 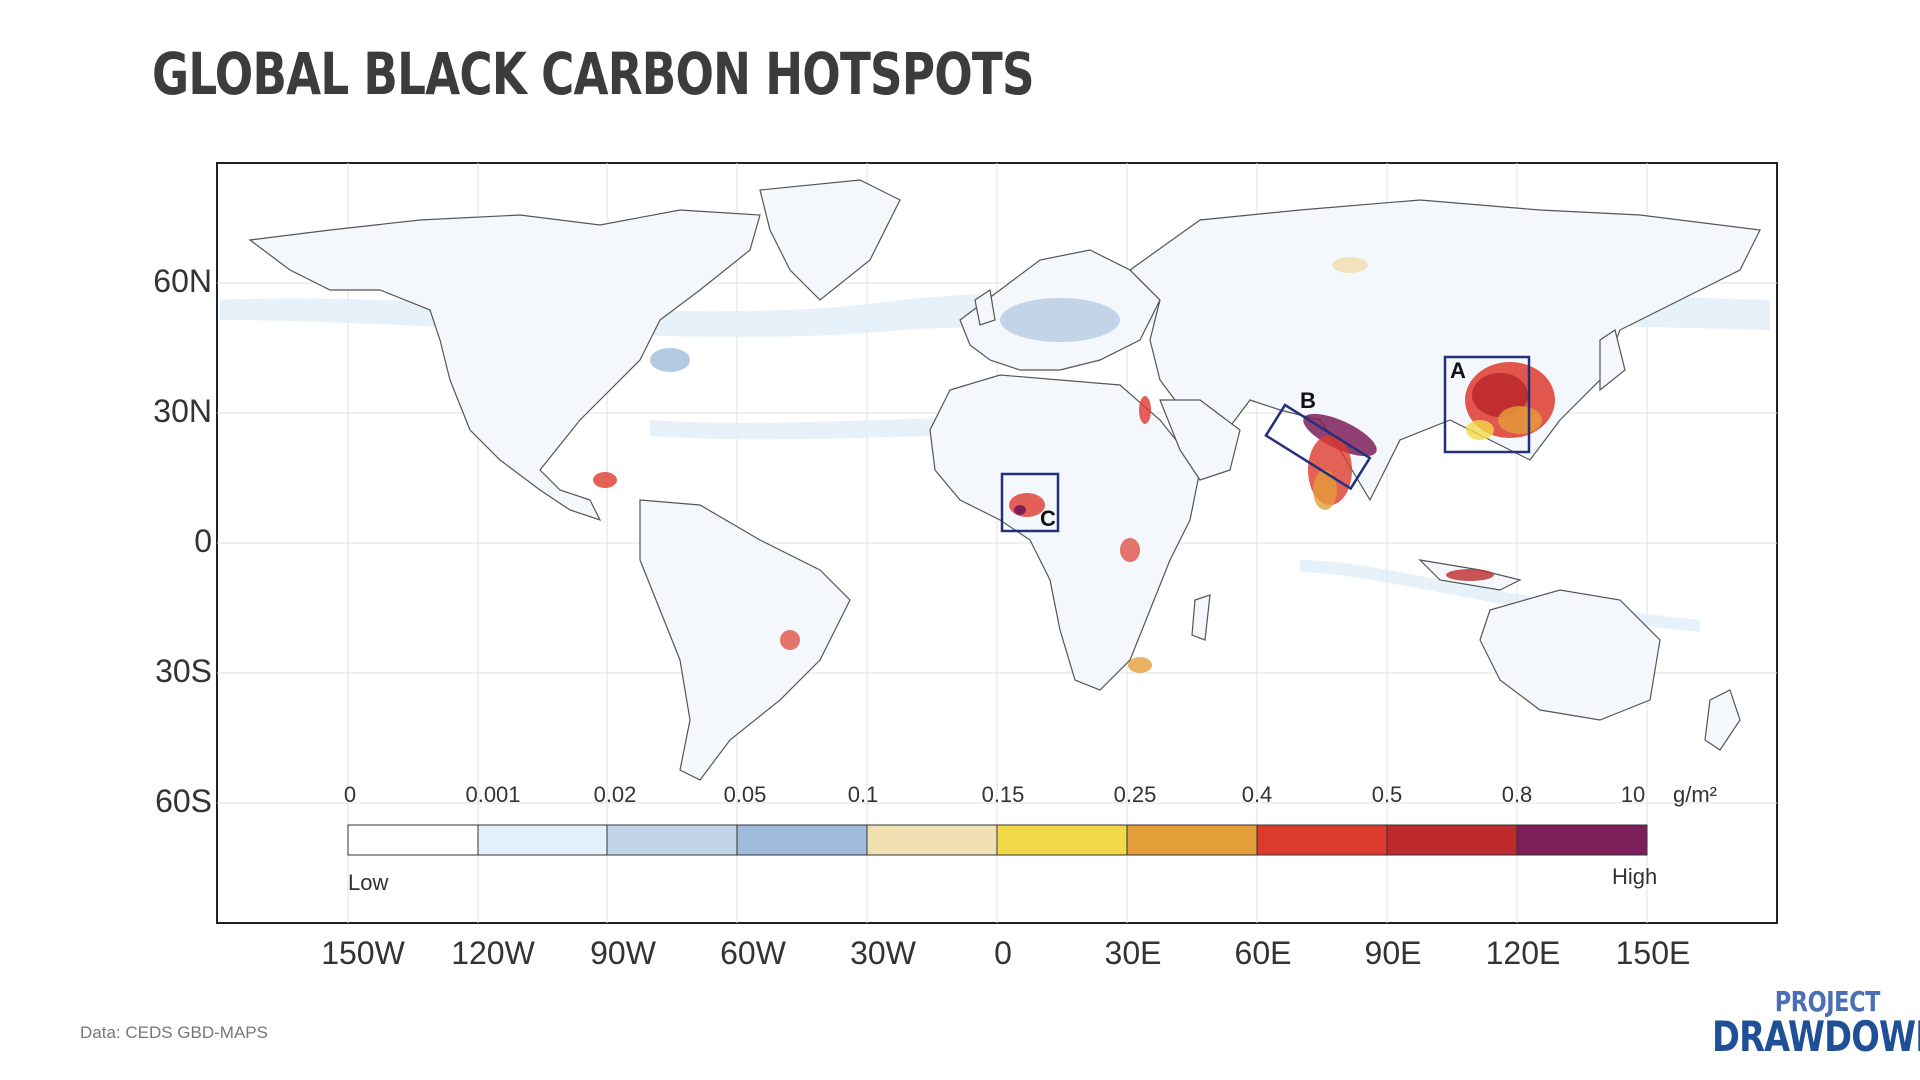 What do you see at coordinates (1133, 953) in the screenshot?
I see `lon-label-30e: 30E` at bounding box center [1133, 953].